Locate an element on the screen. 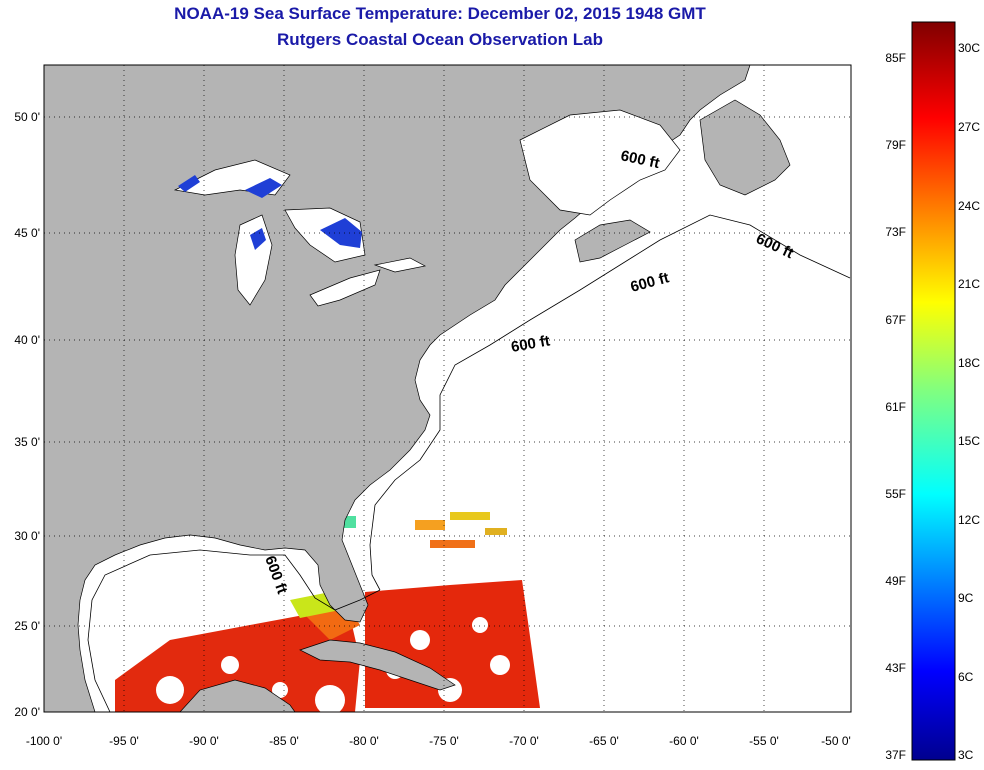 The width and height of the screenshot is (984, 770). y-tick-label: 45 0' is located at coordinates (27, 233).